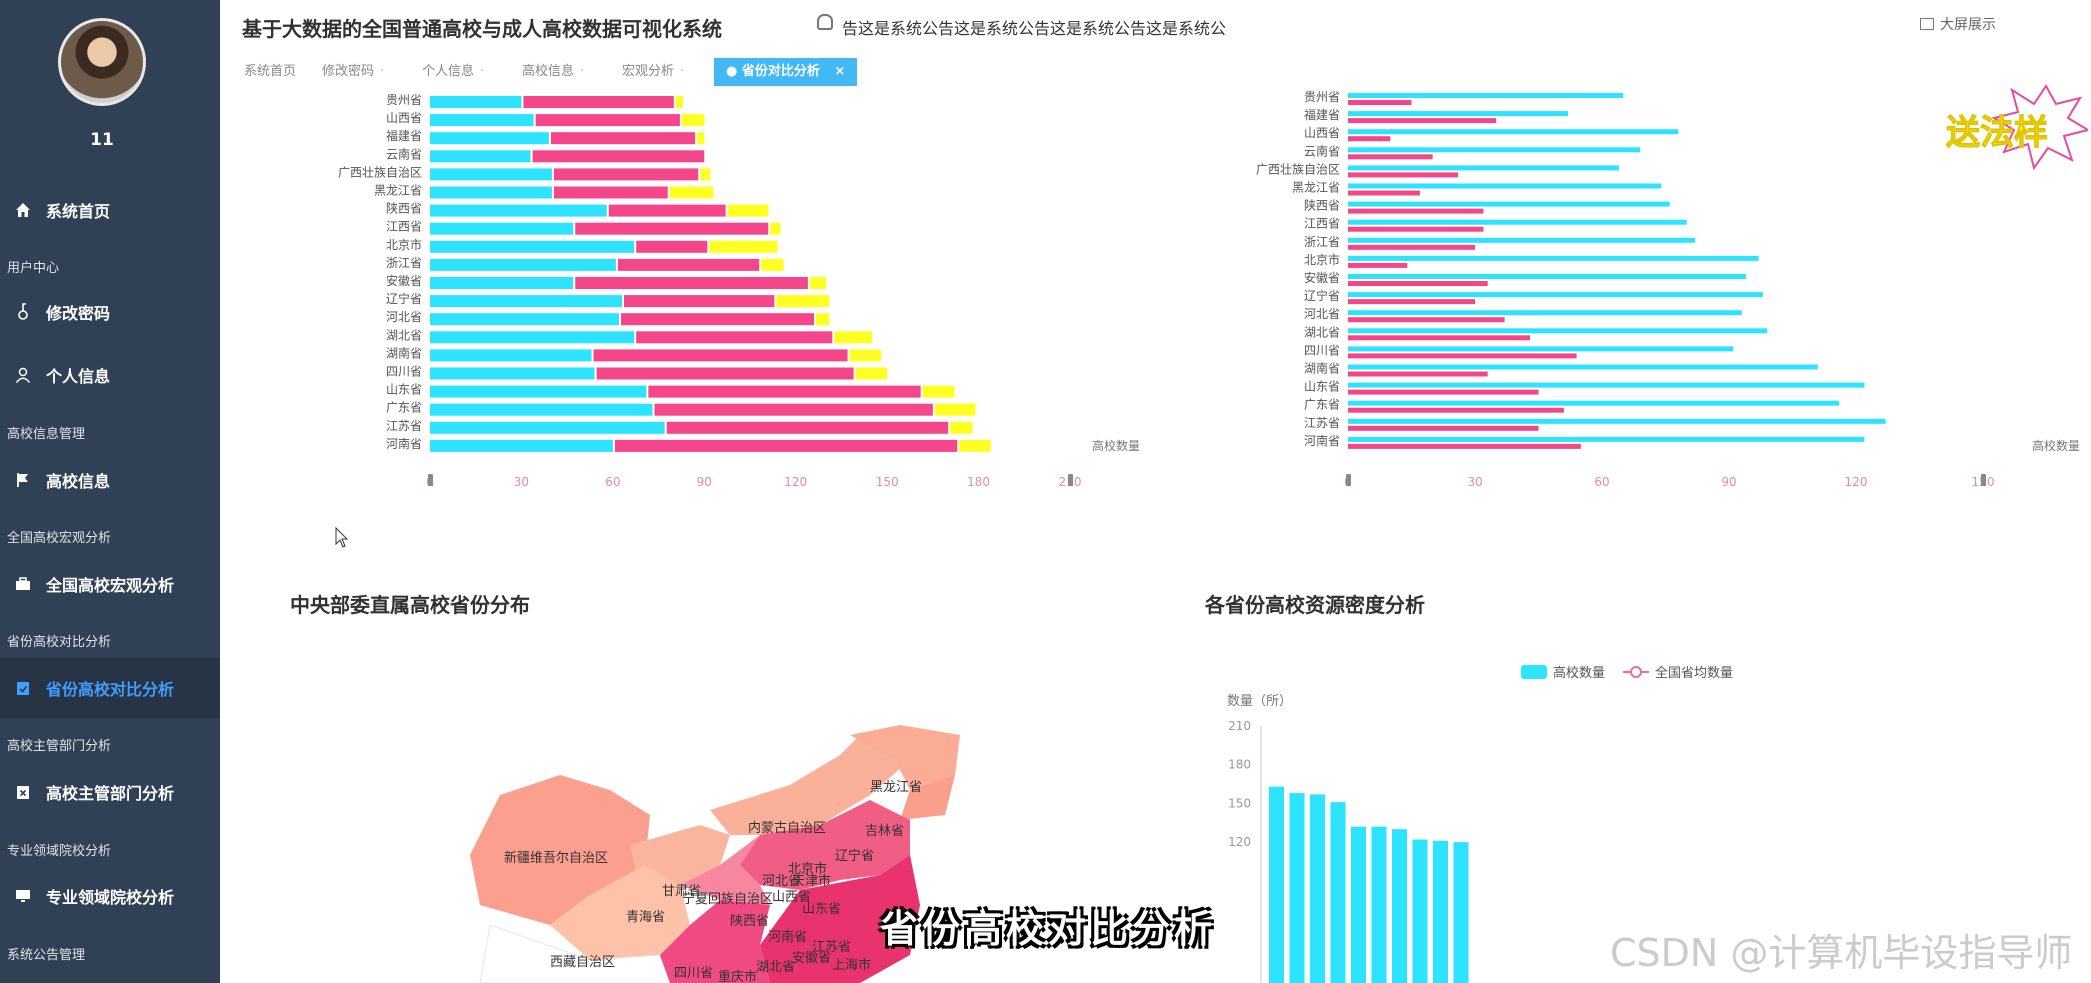  Describe the element at coordinates (110, 896) in the screenshot. I see `sidebar-item-field-analysis: 专业领域院校分析` at that location.